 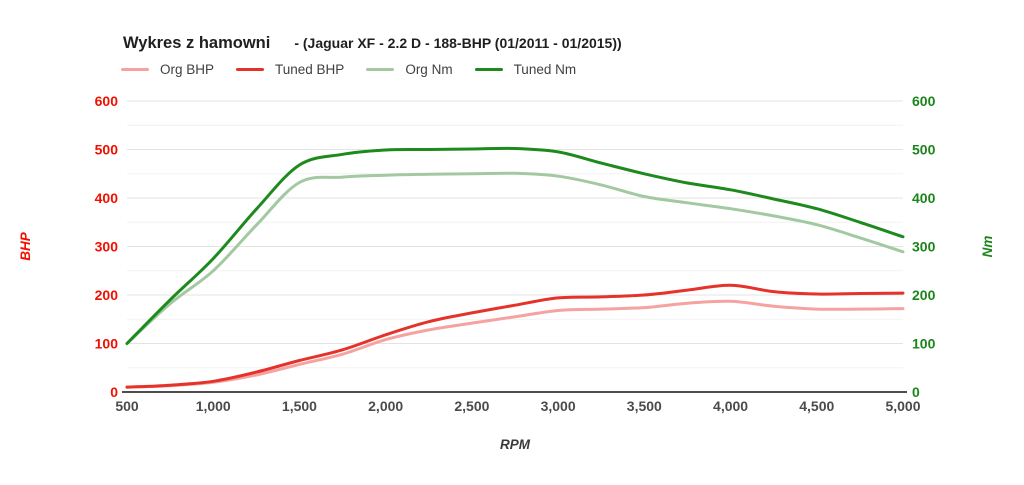 What do you see at coordinates (310, 69) in the screenshot?
I see `legend-label: Tuned BHP` at bounding box center [310, 69].